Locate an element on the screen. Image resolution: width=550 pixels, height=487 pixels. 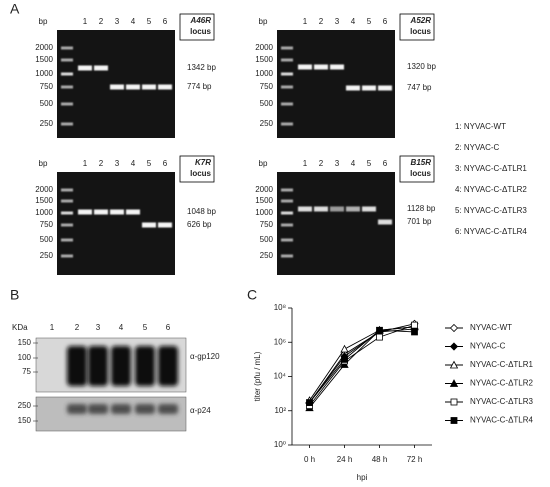
legend-label: NYVAC-C-ΔTLR3 is located at coordinates (502, 401).